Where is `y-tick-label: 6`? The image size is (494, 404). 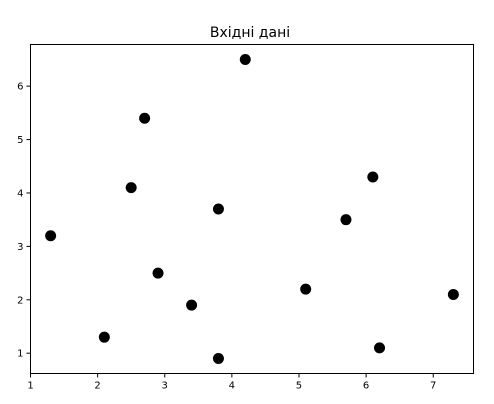
y-tick-label: 6 is located at coordinates (20, 87).